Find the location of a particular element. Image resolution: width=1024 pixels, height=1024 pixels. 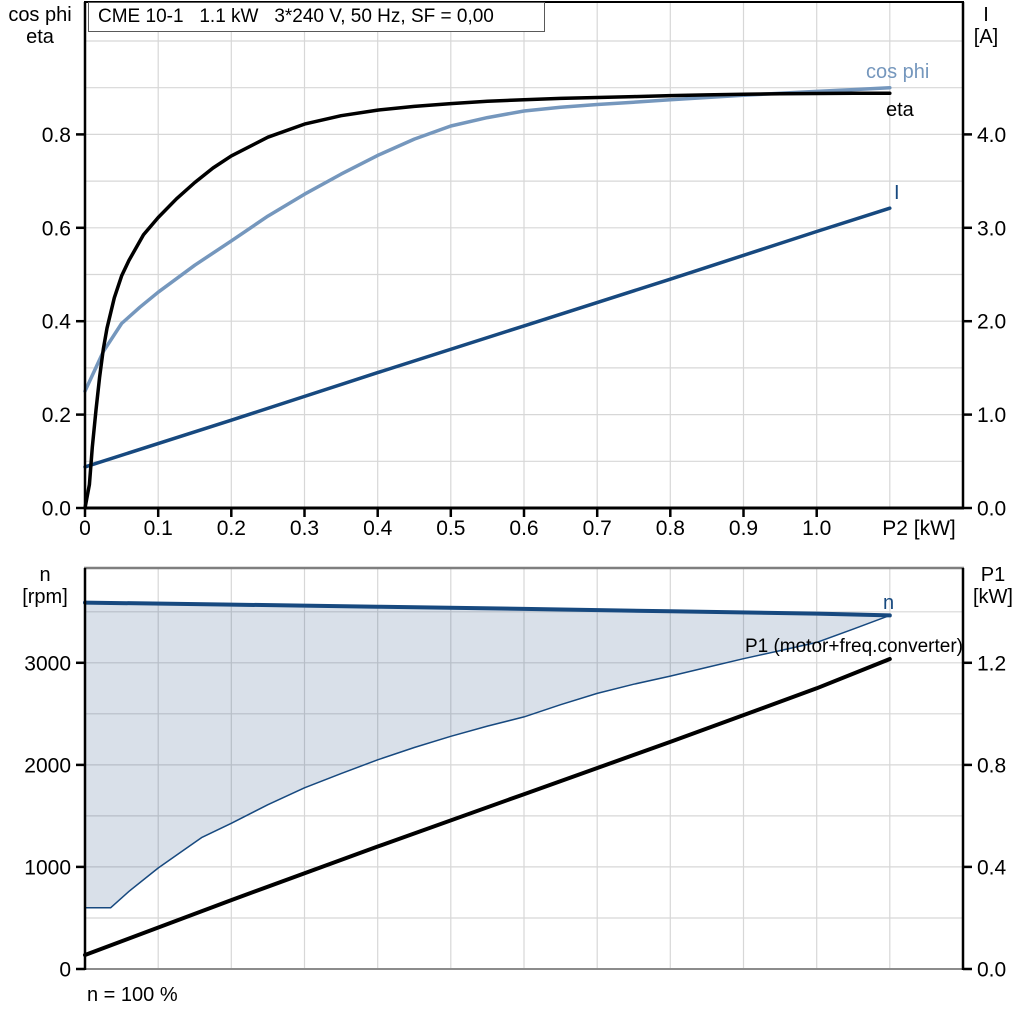

bottom-left-axis-title: n [rpm] is located at coordinates (45, 586).